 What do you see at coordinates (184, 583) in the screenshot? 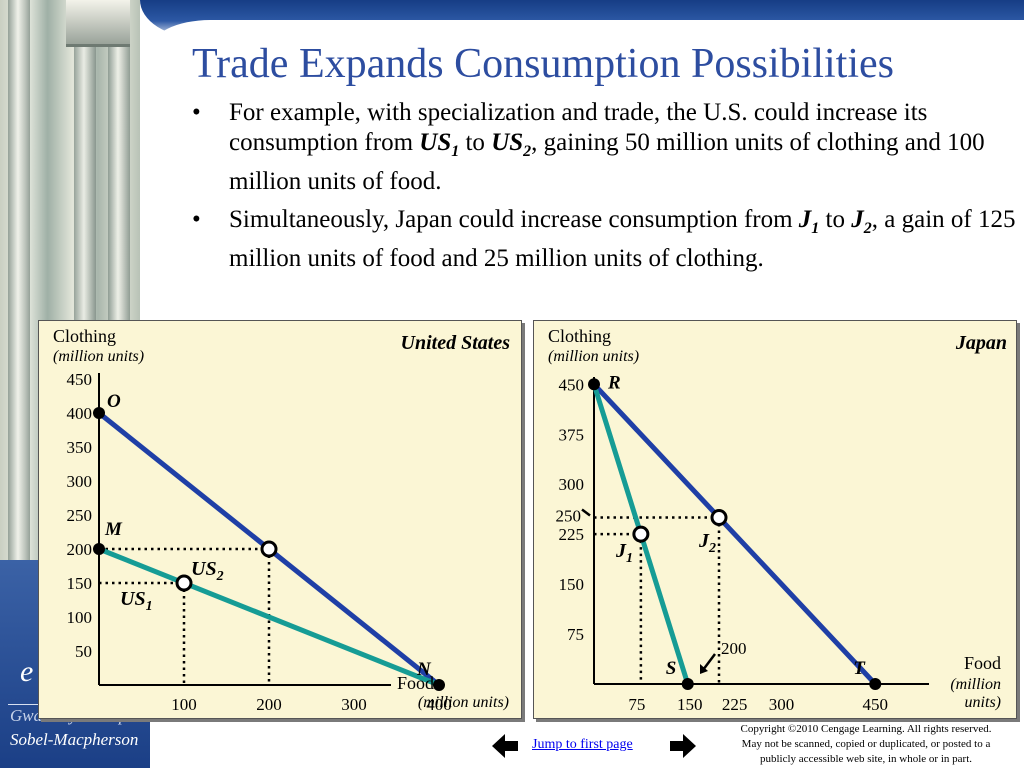
I see `us-point-us1` at bounding box center [184, 583].